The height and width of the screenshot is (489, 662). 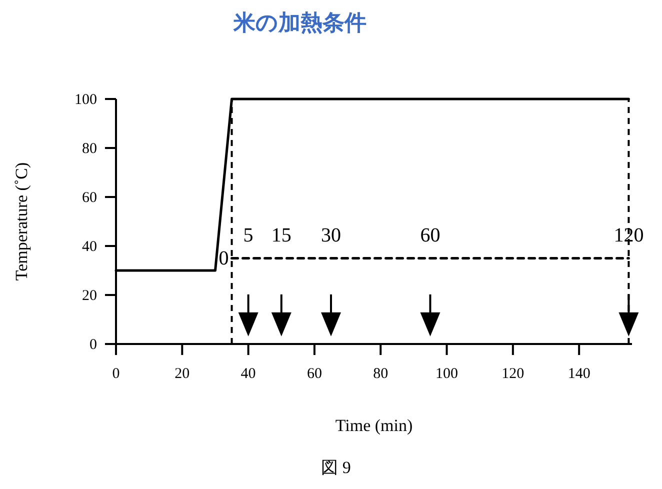 I want to click on y-tick-label: 60, so click(x=89, y=198).